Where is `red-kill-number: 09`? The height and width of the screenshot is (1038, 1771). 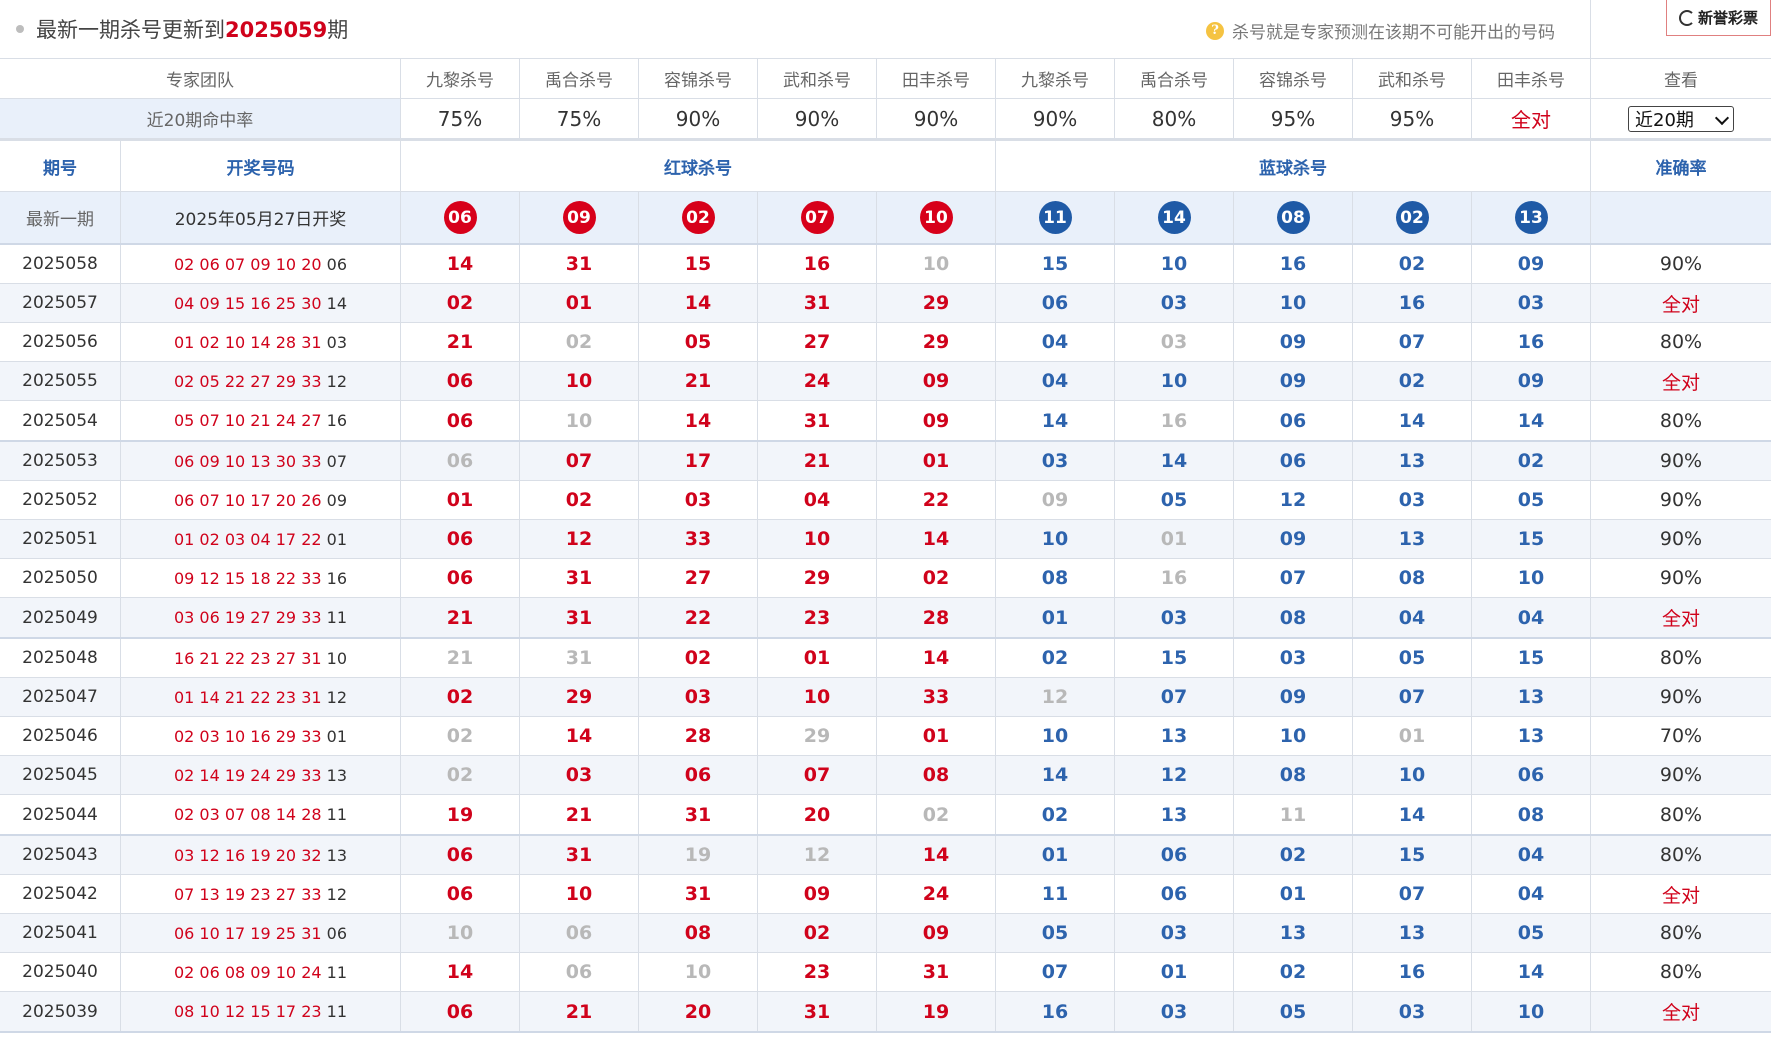 red-kill-number: 09 is located at coordinates (936, 933).